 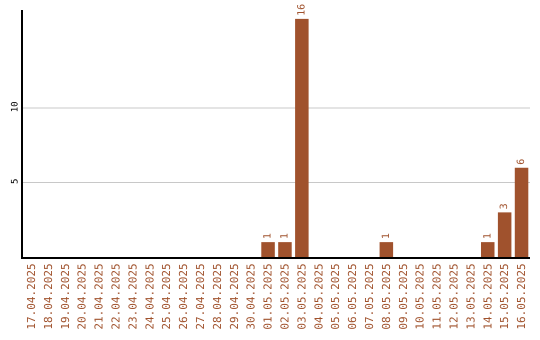 What do you see at coordinates (437, 296) in the screenshot?
I see `x-tick-label: 11.05.2025` at bounding box center [437, 296].